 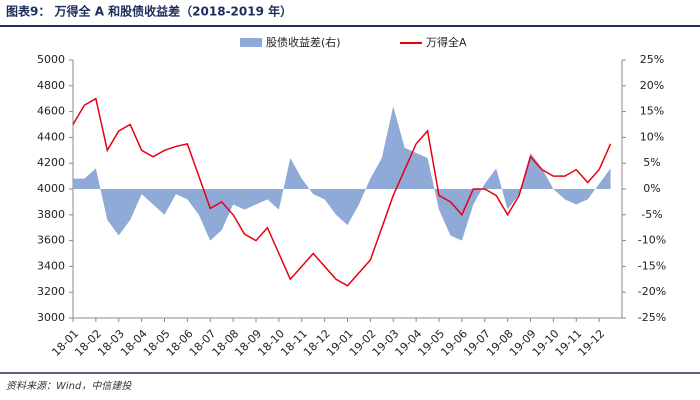 I want to click on y2-tick-label: 0%, so click(x=651, y=188).